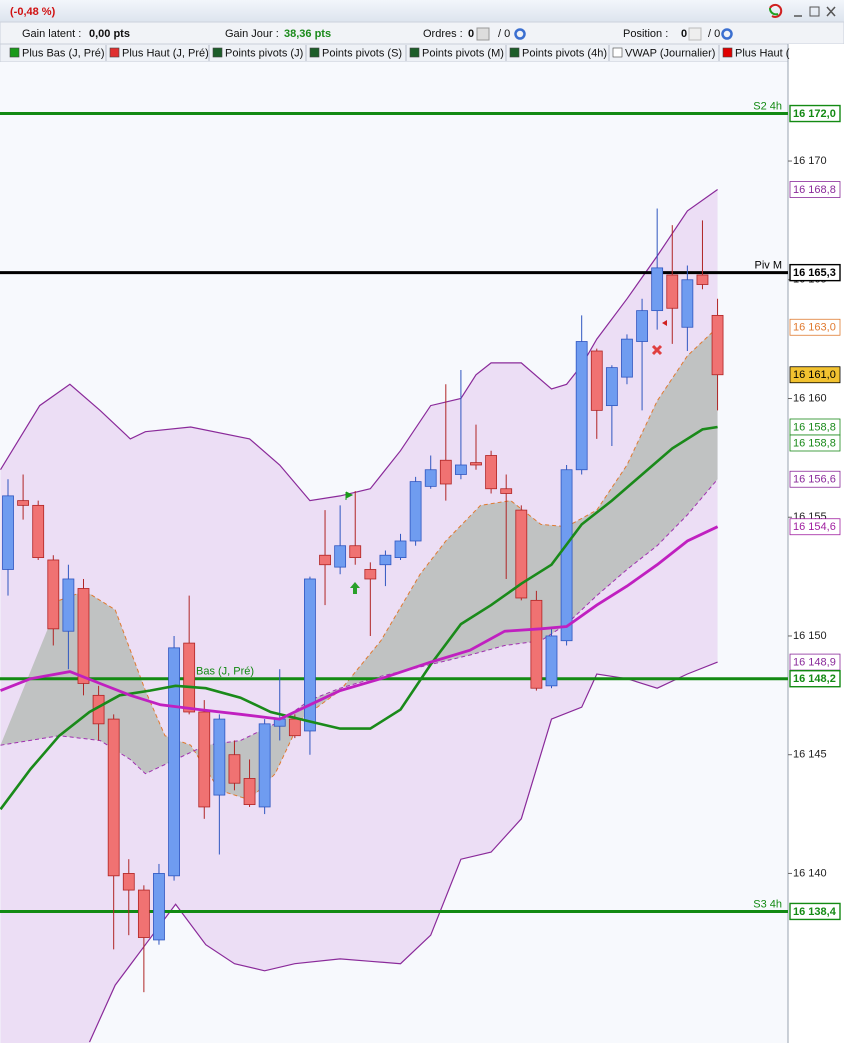 The height and width of the screenshot is (1043, 844). What do you see at coordinates (51, 34) in the screenshot?
I see `gain-latent-label: Gain latent :` at bounding box center [51, 34].